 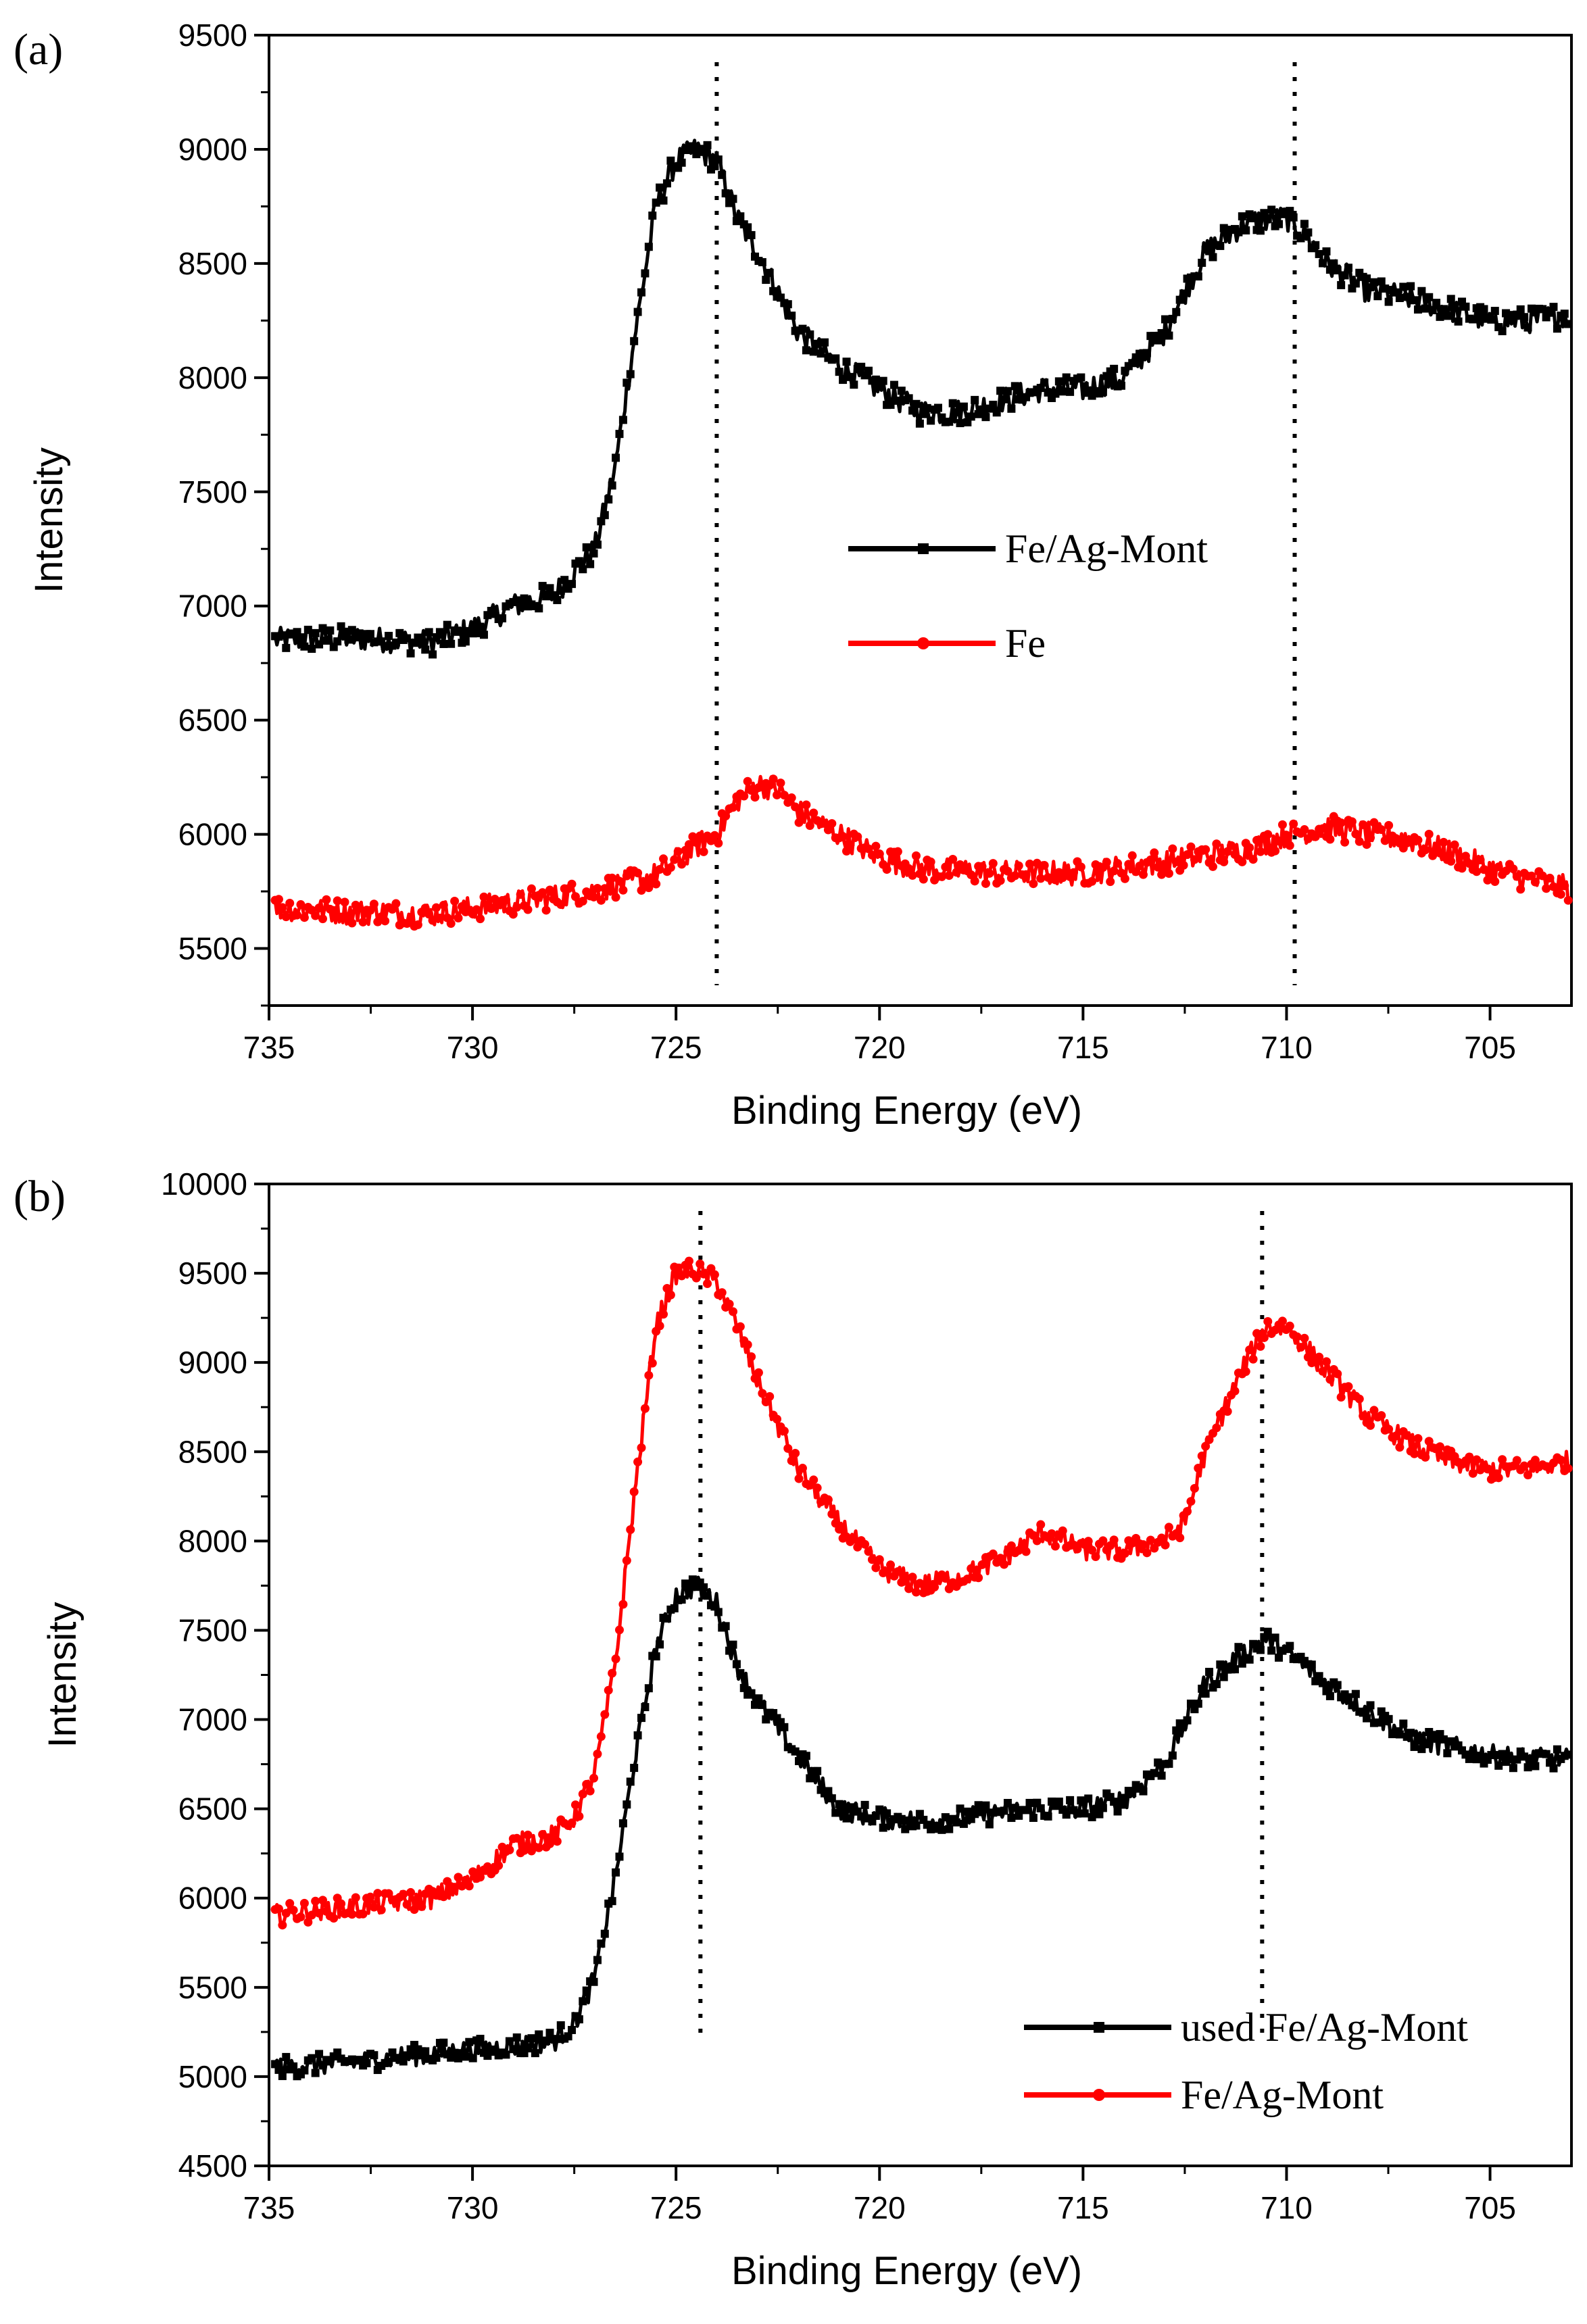 What do you see at coordinates (49, 520) in the screenshot?
I see `y-axis-title: Intensity` at bounding box center [49, 520].